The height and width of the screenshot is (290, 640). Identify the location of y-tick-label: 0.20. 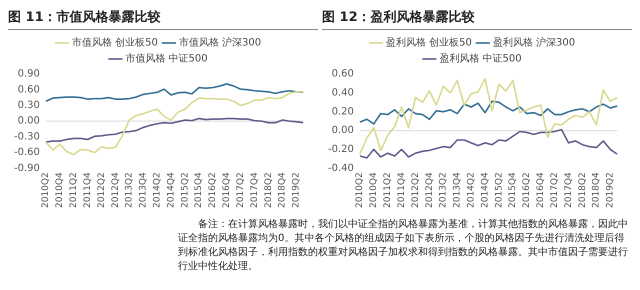
(343, 112).